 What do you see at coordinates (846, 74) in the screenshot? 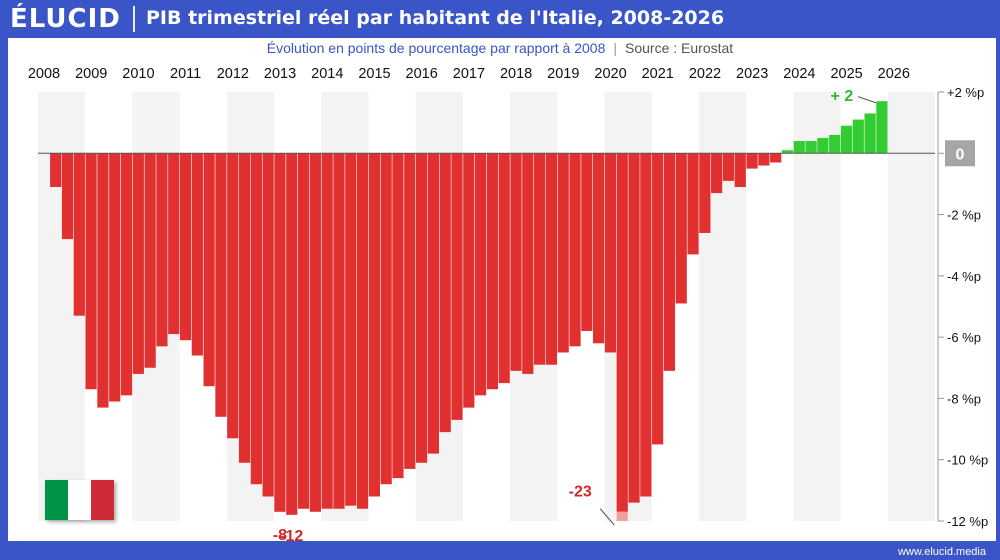
I see `x-tick-label: 2025` at bounding box center [846, 74].